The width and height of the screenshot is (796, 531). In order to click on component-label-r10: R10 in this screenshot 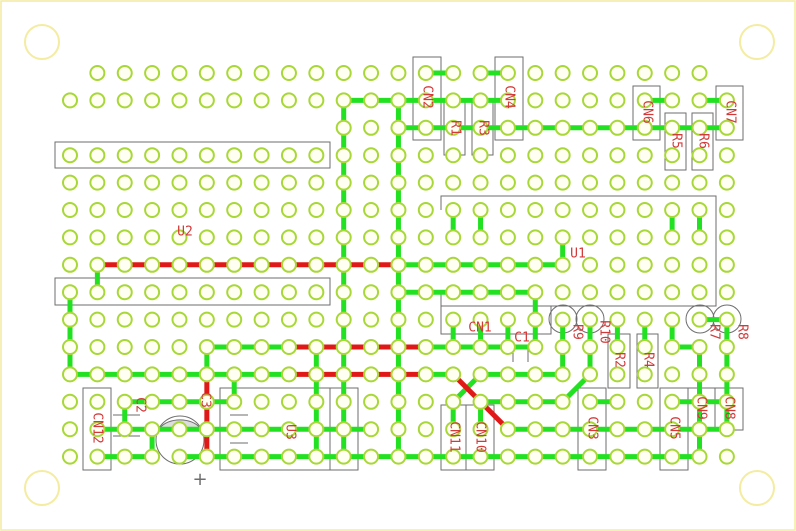, I will do `click(604, 331)`.